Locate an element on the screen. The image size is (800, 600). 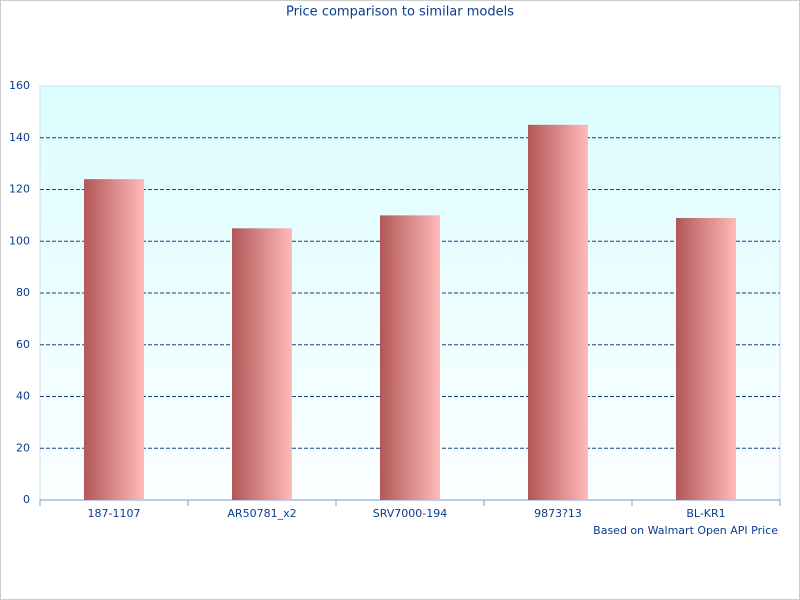
y-tick-label: 40 is located at coordinates (23, 396).